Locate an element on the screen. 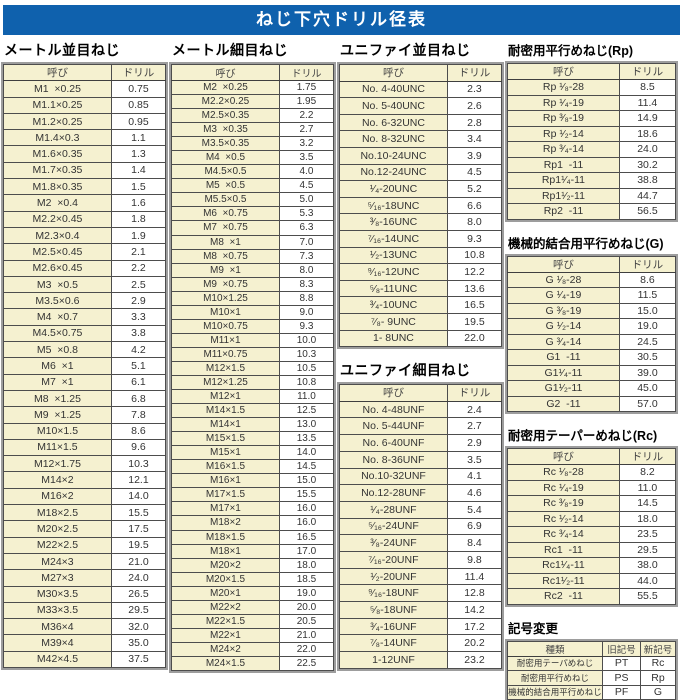  drill-value-cell: 14.9 is located at coordinates (647, 119).